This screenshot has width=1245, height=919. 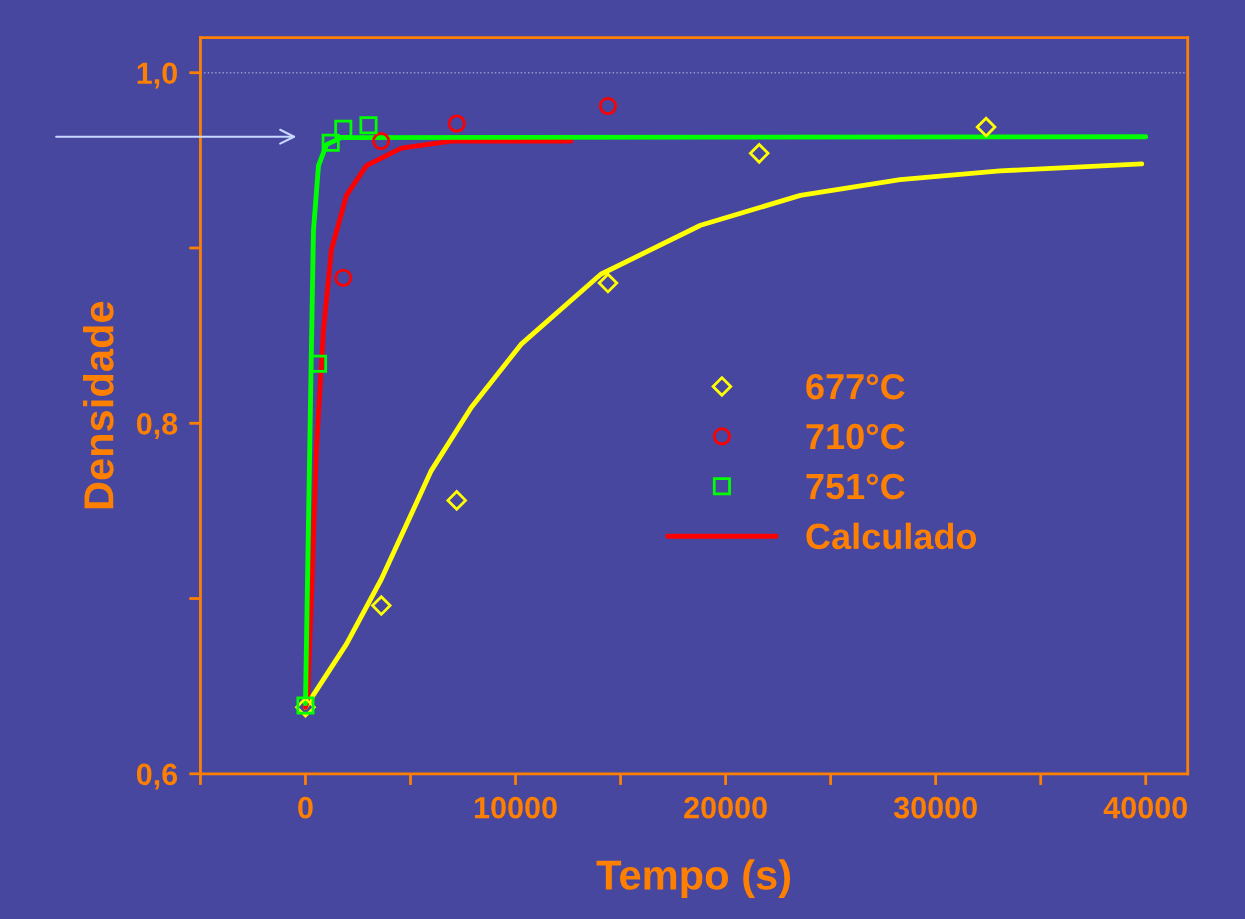 I want to click on legend-label: 751°C, so click(x=855, y=486).